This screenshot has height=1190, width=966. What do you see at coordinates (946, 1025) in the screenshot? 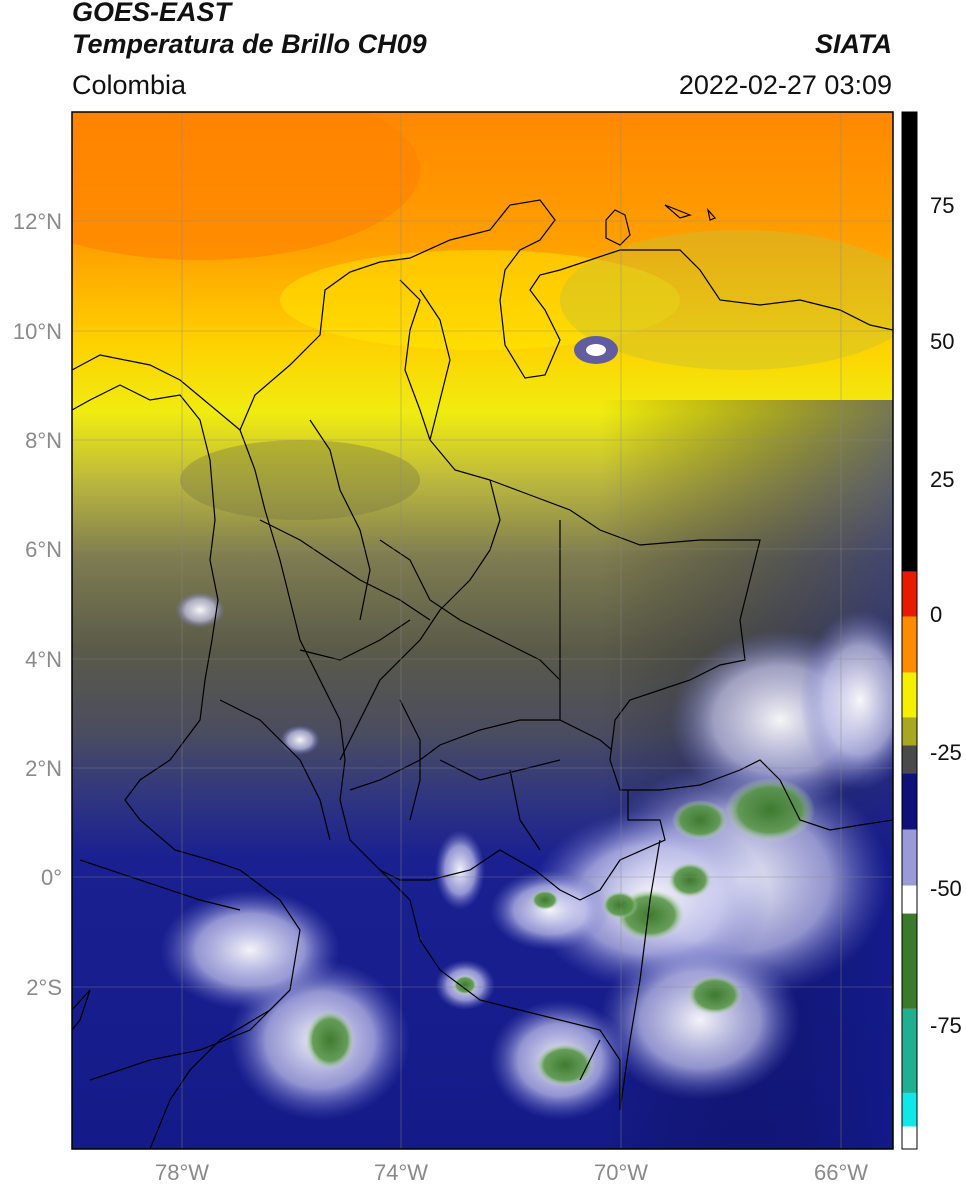
I see `colorbar-tick-label: -75` at bounding box center [946, 1025].